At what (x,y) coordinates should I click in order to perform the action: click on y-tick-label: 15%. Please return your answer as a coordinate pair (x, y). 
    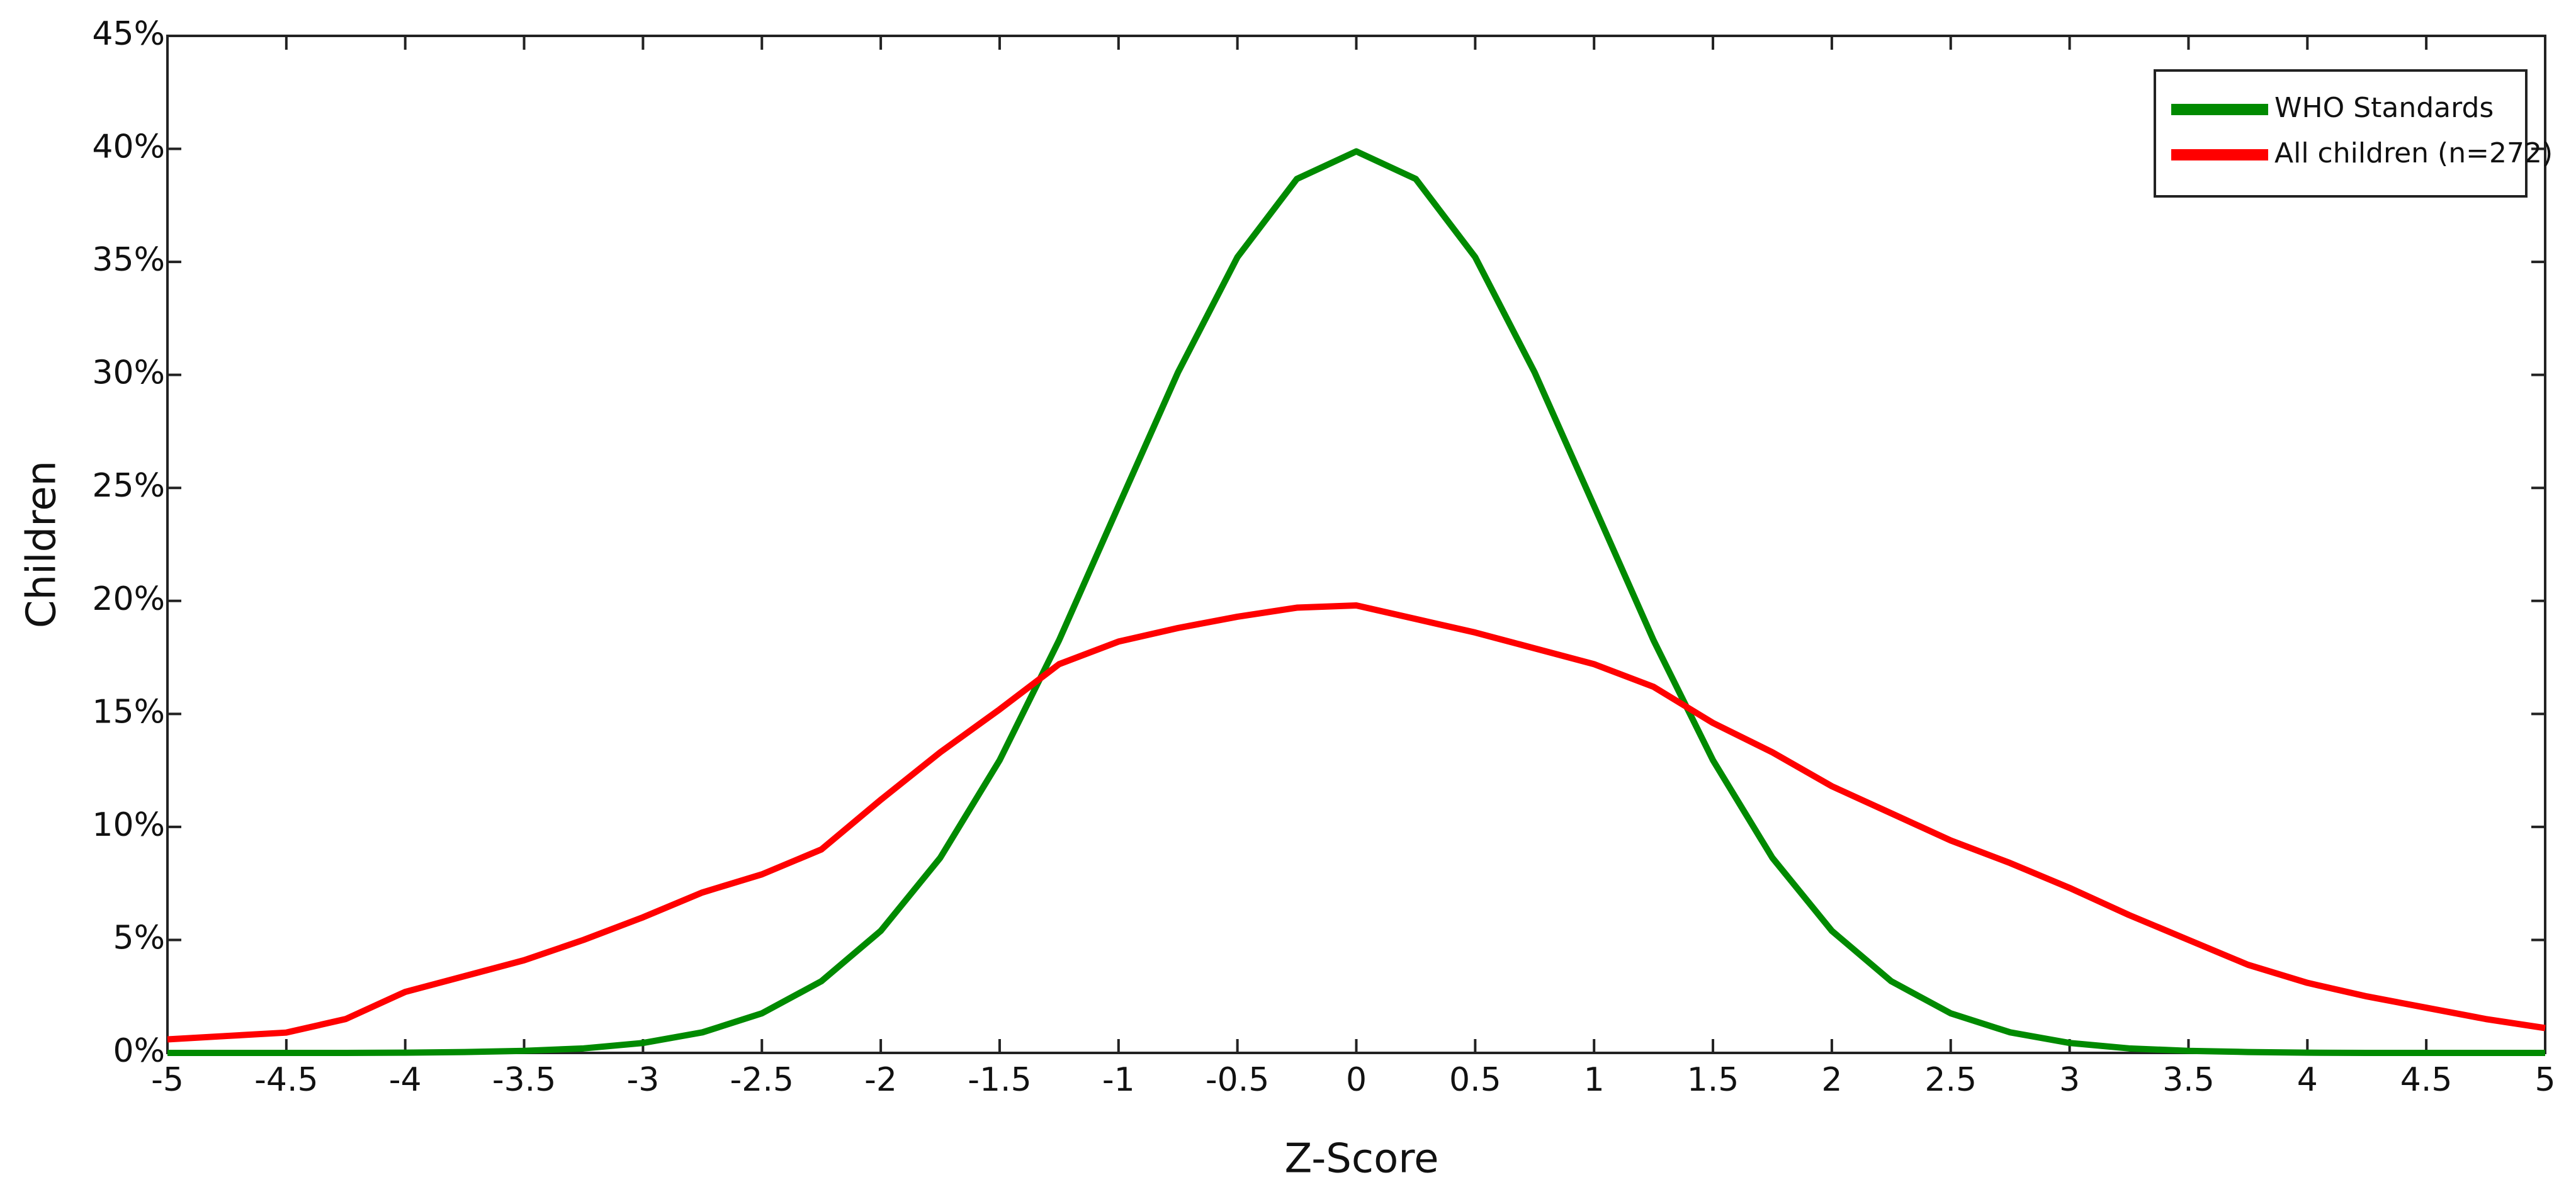
    Looking at the image, I should click on (128, 712).